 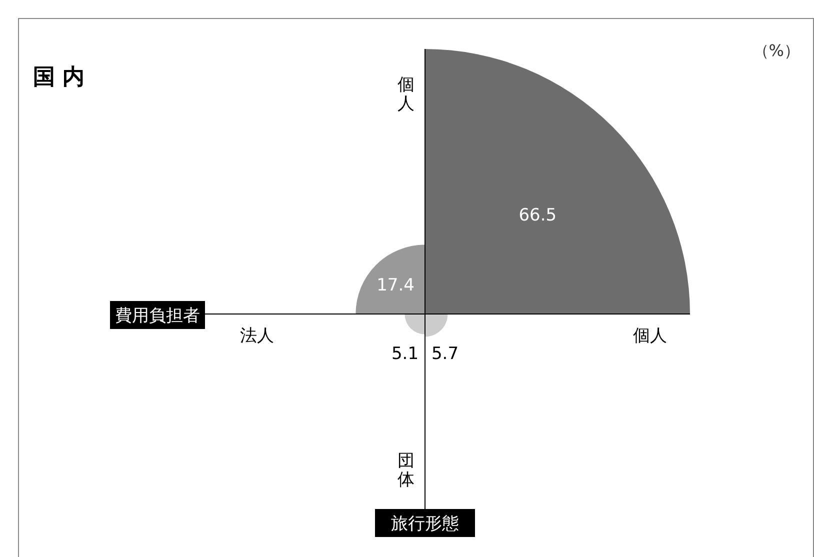 What do you see at coordinates (425, 524) in the screenshot?
I see `text: 旅行形態` at bounding box center [425, 524].